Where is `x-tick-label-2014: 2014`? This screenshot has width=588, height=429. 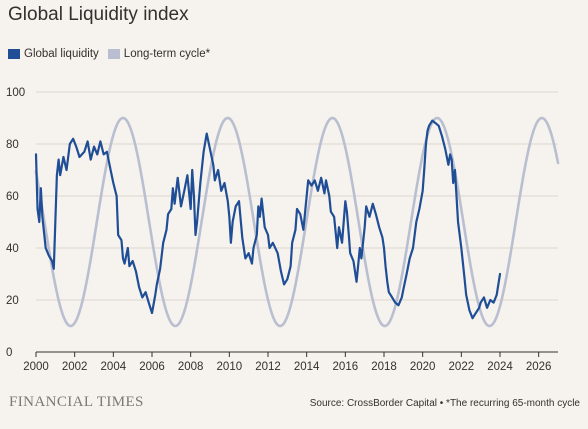
x-tick-label-2014: 2014 is located at coordinates (307, 367).